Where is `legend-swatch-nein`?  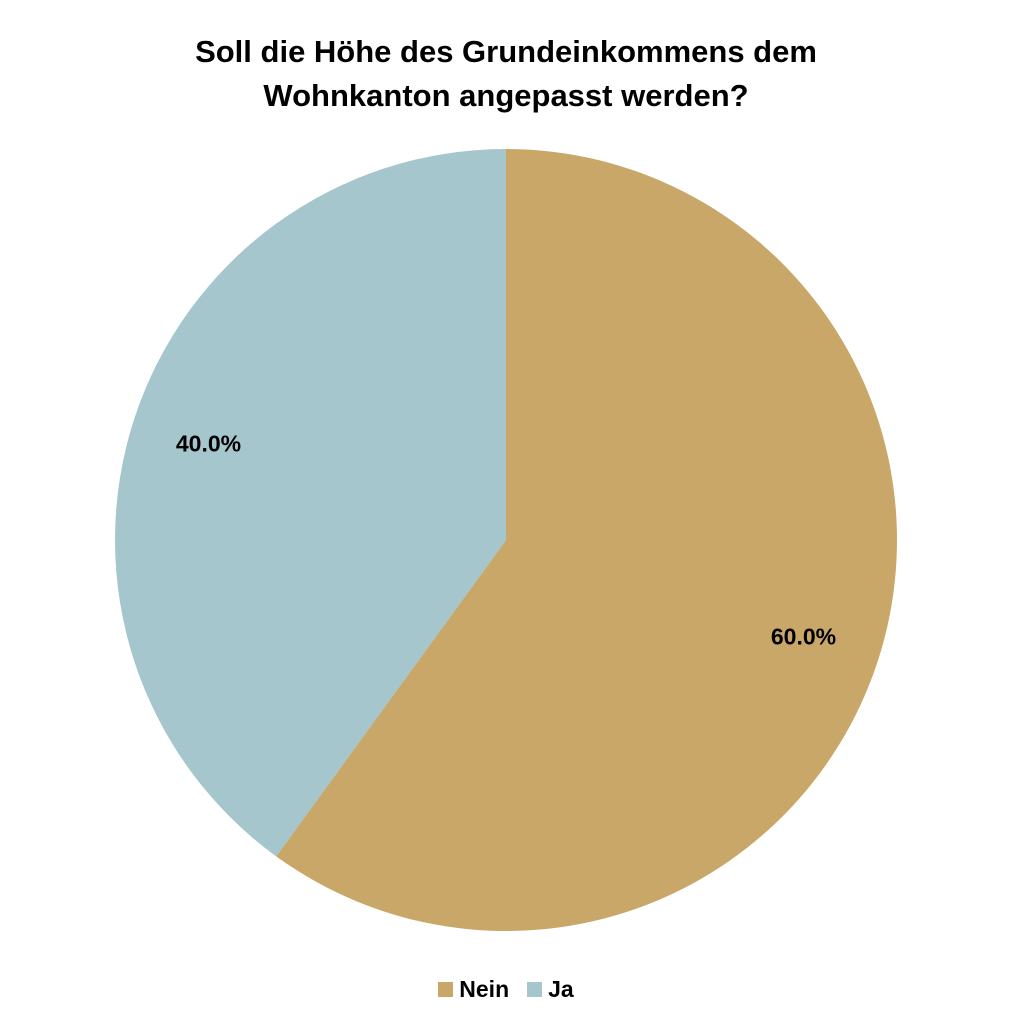
legend-swatch-nein is located at coordinates (446, 989).